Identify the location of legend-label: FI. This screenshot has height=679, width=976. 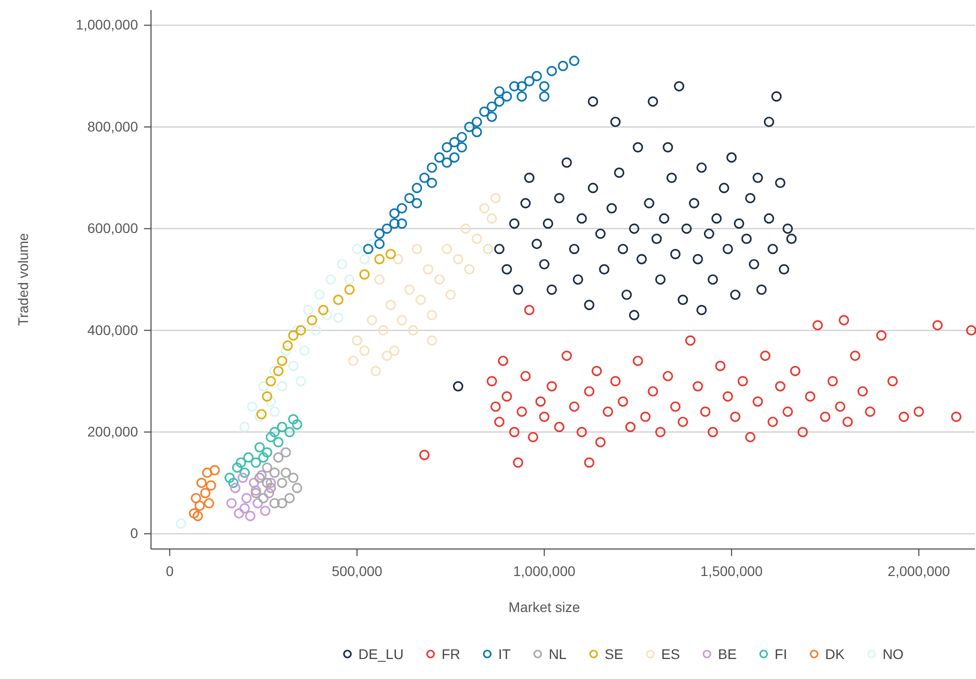
(781, 654).